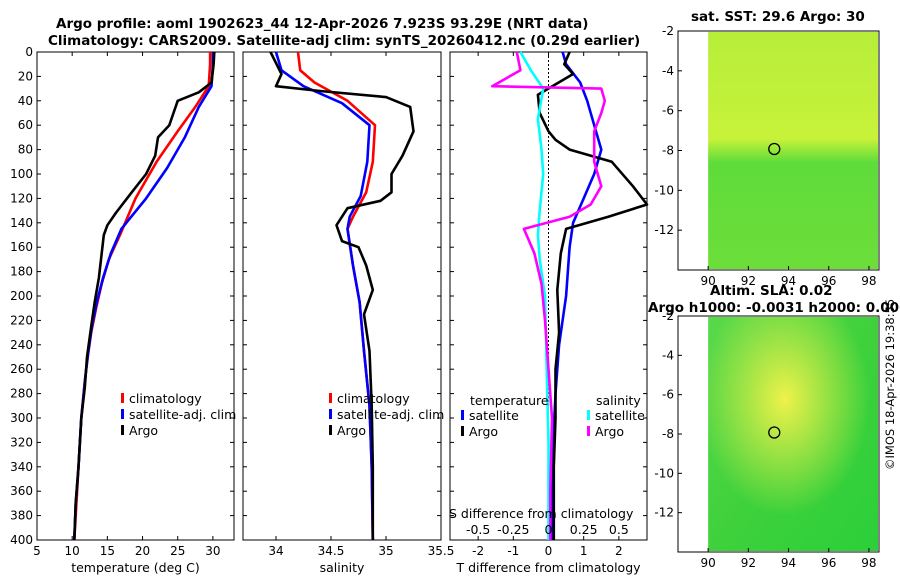 The width and height of the screenshot is (900, 580). I want to click on x-axis-label: temperature (deg C), so click(135, 567).